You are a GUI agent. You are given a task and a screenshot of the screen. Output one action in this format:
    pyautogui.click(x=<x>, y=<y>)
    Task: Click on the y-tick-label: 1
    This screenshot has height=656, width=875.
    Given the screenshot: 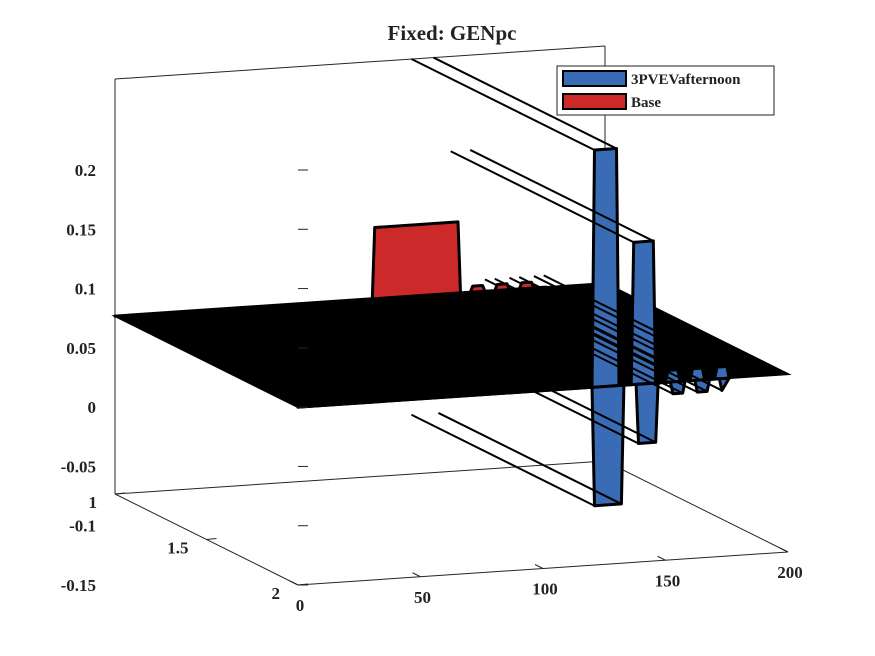 What is the action you would take?
    pyautogui.click(x=93, y=502)
    